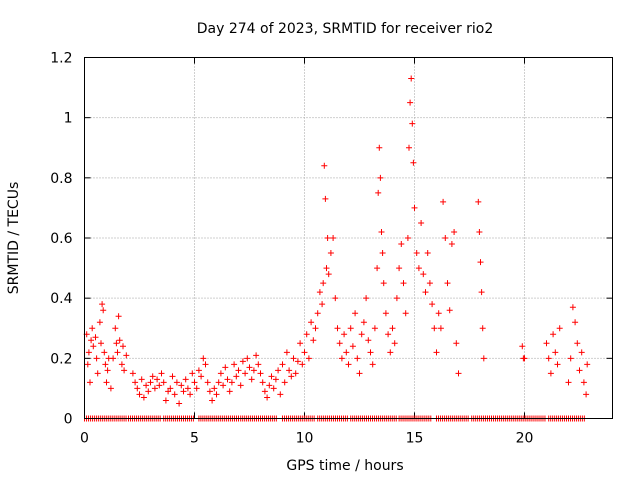 The image size is (640, 480). Describe the element at coordinates (14, 238) in the screenshot. I see `y-axis-label: SRMTID / TECUs` at that location.